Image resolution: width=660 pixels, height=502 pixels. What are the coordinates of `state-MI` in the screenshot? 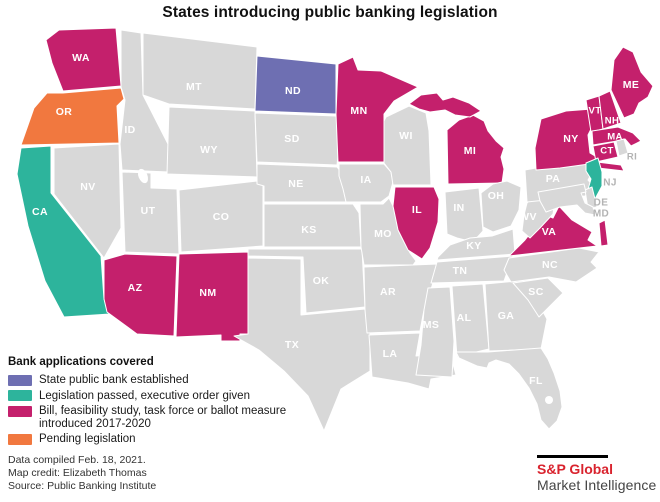 It's located at (445, 105).